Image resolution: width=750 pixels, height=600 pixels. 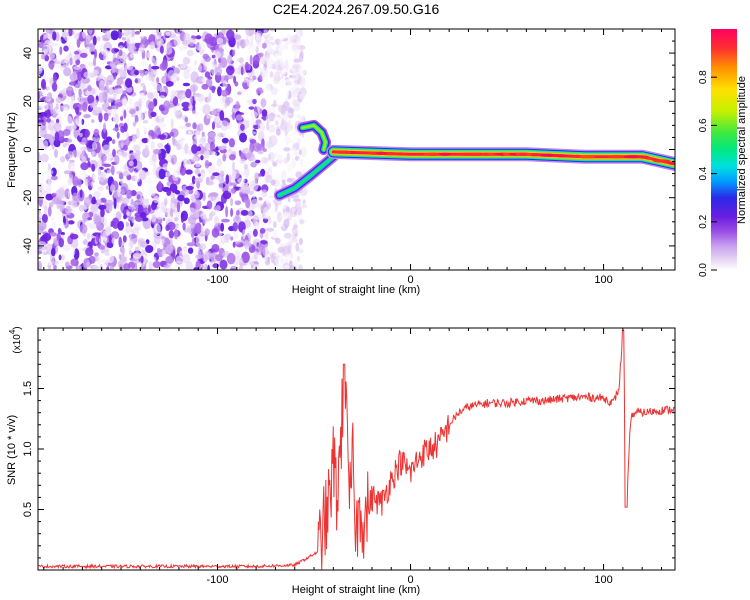 I want to click on svg-text: (x104), so click(x=15, y=339).